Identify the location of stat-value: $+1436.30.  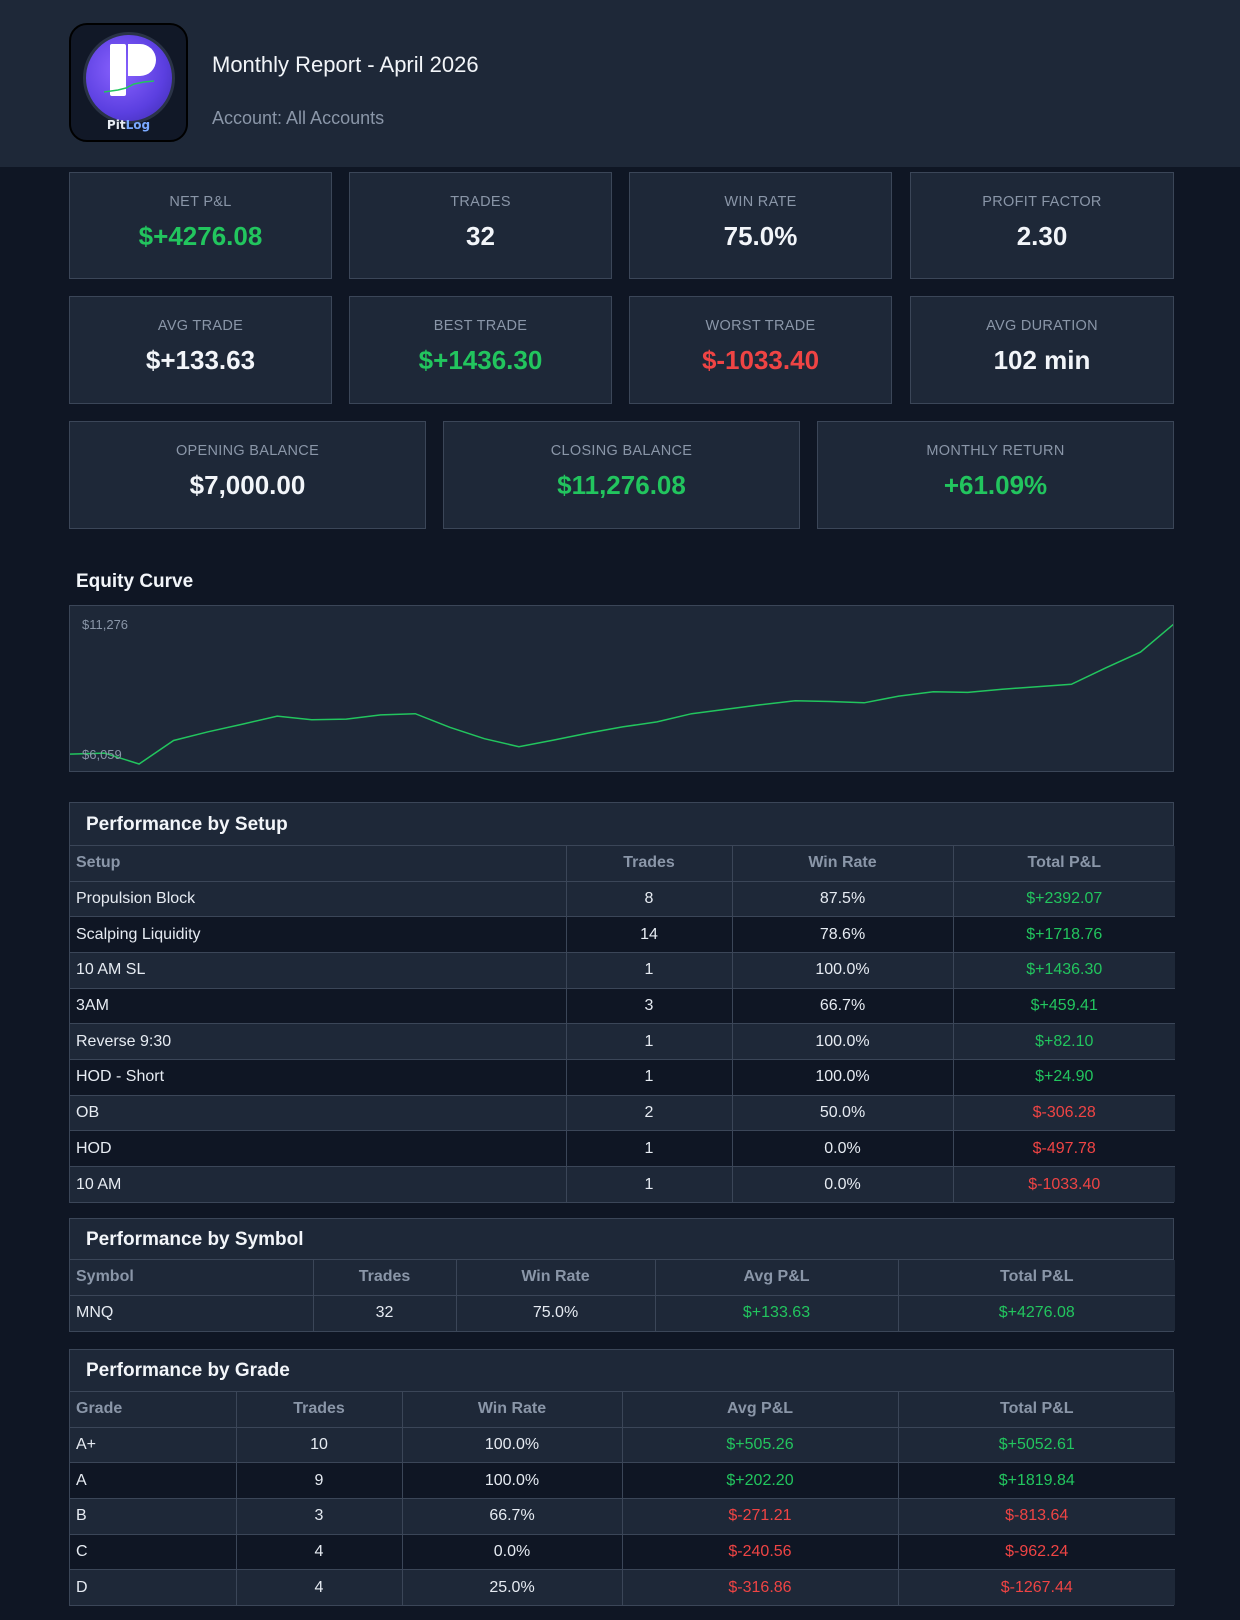
(480, 360).